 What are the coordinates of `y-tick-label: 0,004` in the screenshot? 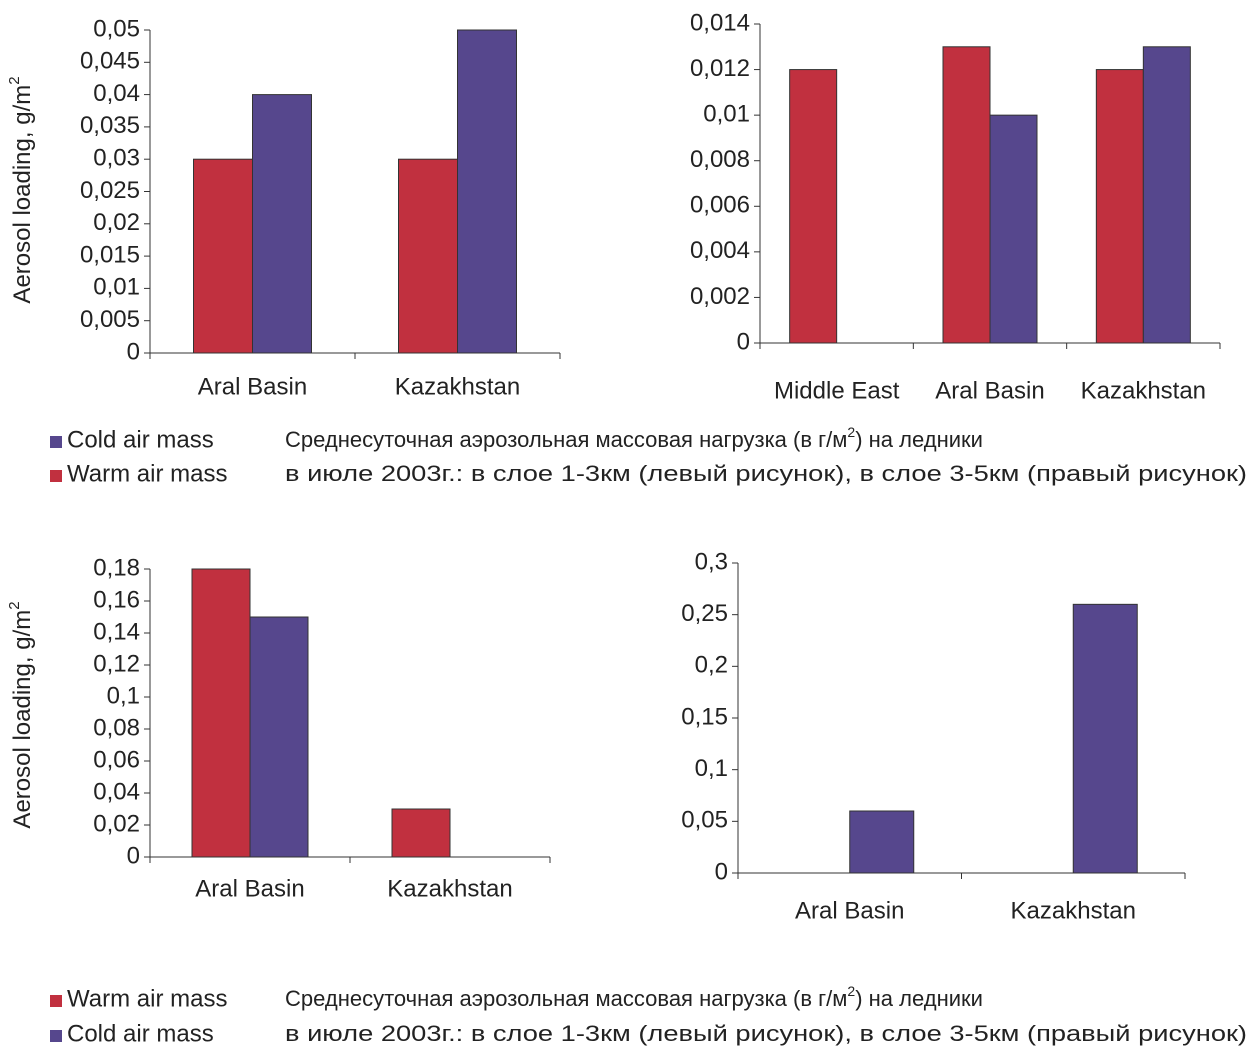 It's located at (720, 250).